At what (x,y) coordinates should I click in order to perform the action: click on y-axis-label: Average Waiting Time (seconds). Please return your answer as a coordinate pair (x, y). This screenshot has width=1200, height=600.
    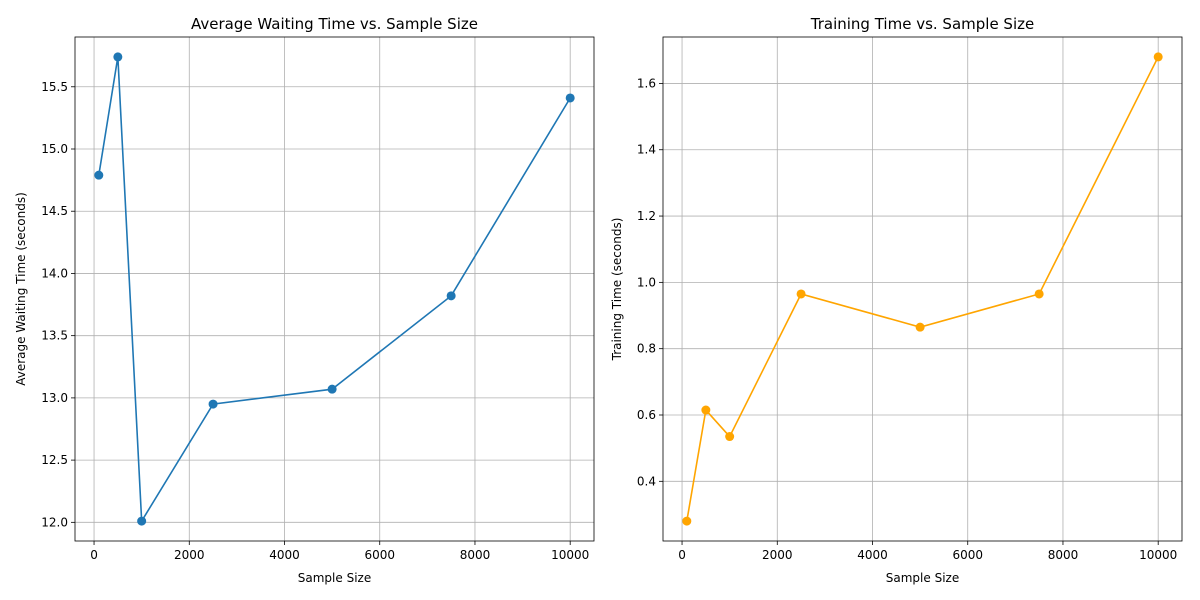
    Looking at the image, I should click on (21, 289).